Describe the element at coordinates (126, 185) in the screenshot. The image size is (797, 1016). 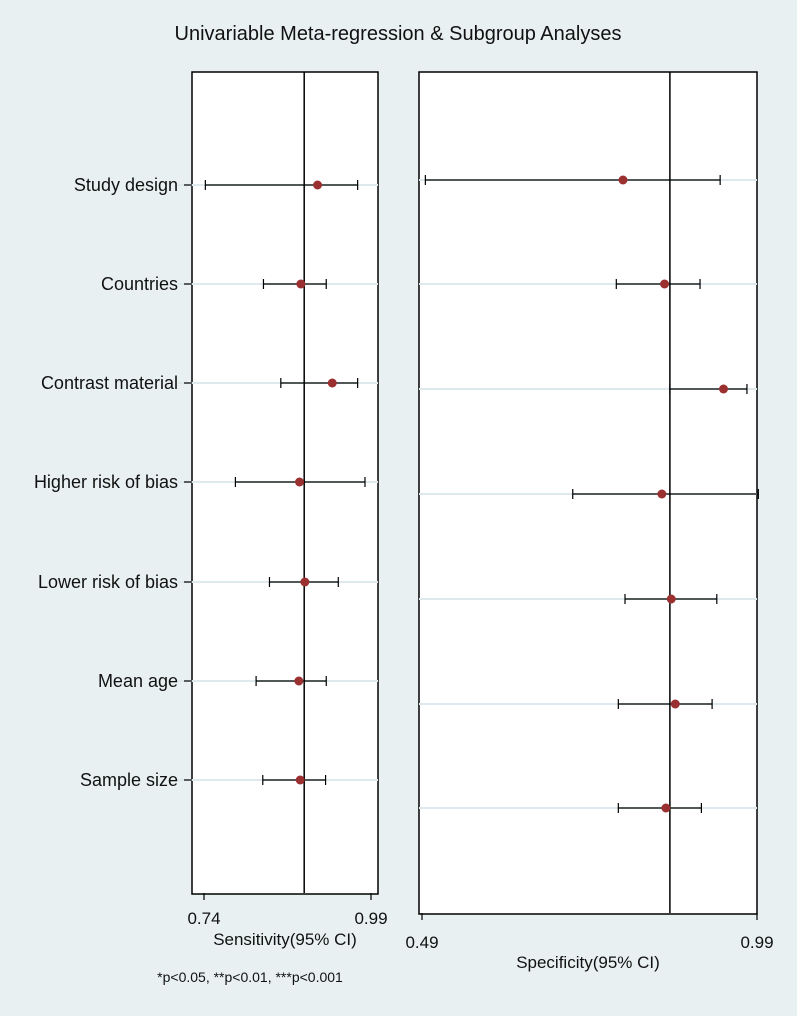
I see `category-label: Study design` at that location.